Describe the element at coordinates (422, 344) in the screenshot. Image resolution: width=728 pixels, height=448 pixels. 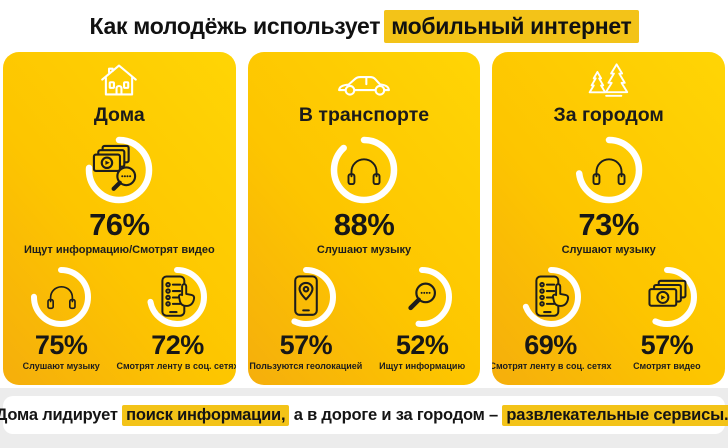
I see `stat-value: 52%` at that location.